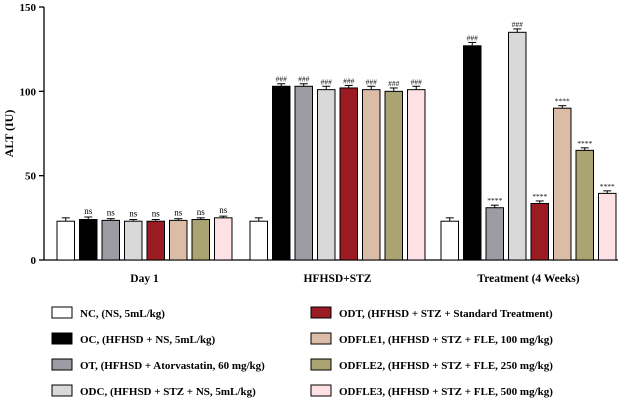 The image size is (621, 419). I want to click on y-tick-label: 150, so click(28, 8).